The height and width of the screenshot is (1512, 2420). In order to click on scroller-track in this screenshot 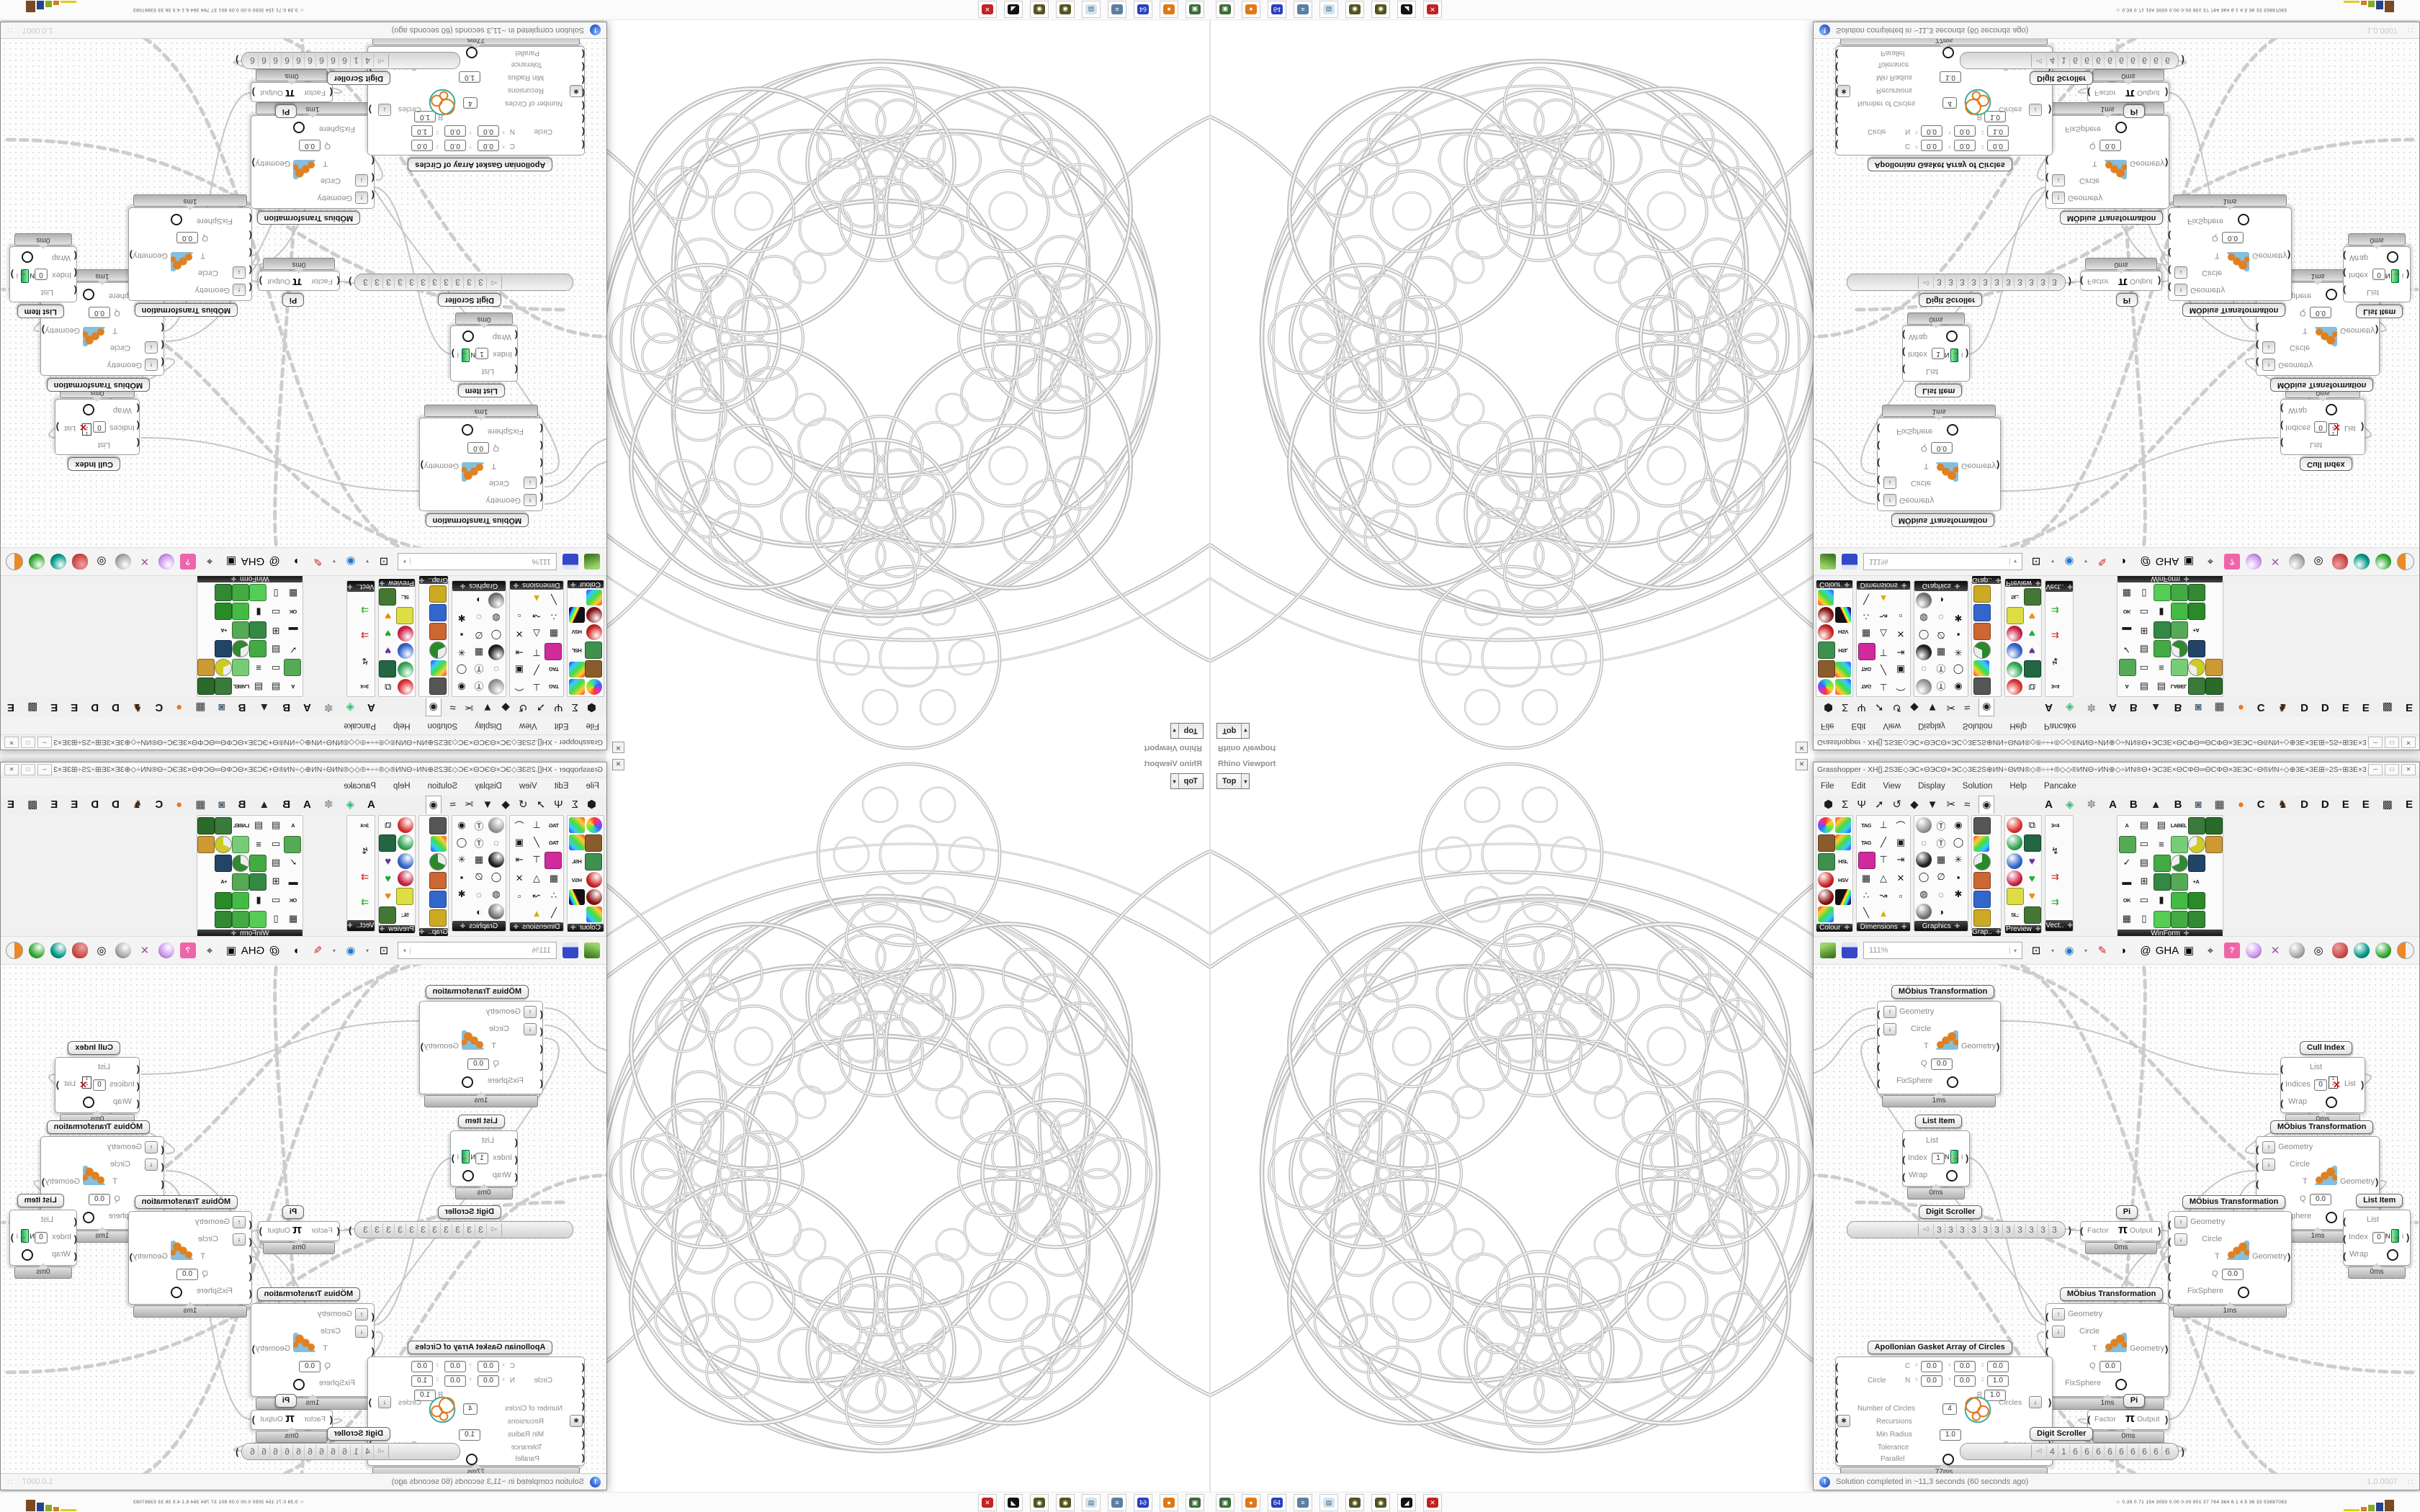, I will do `click(537, 1230)`.